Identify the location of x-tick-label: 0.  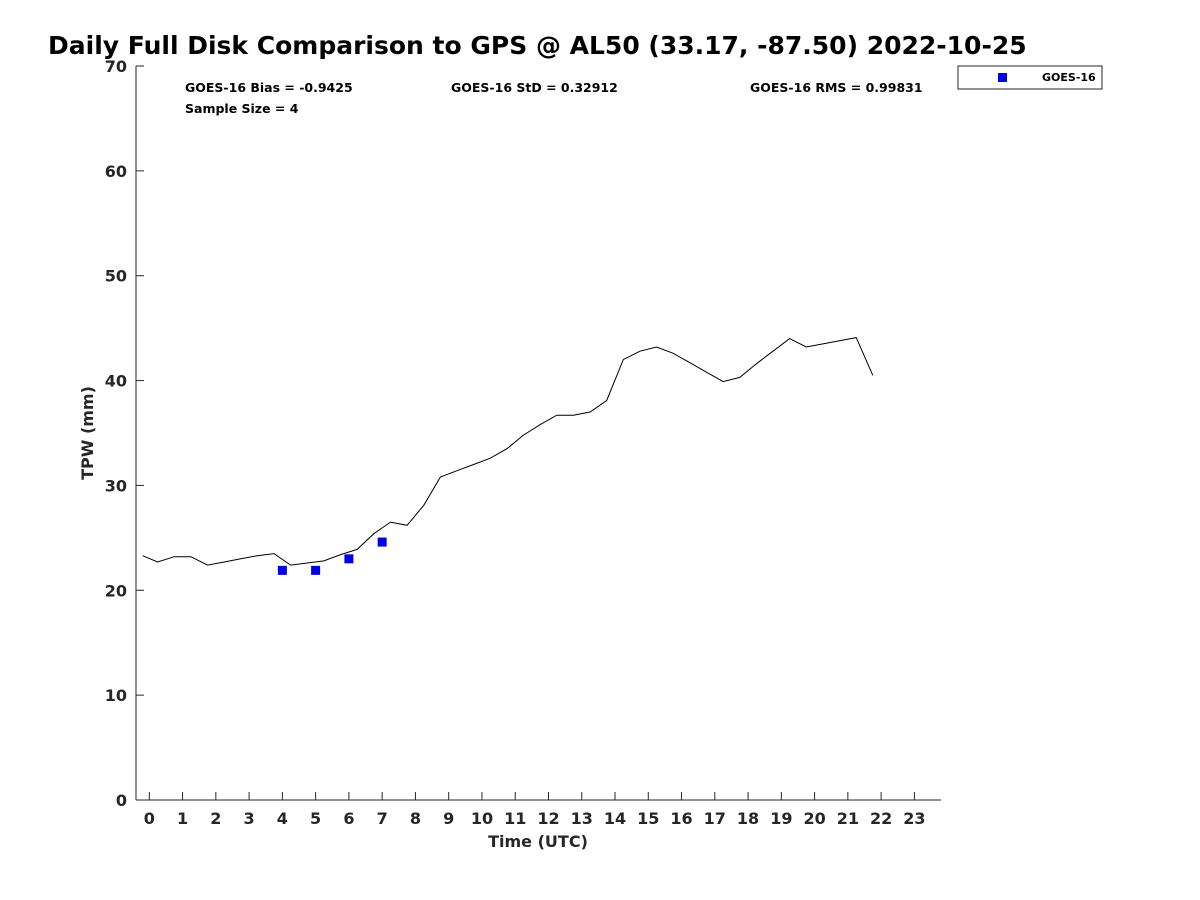
(149, 818).